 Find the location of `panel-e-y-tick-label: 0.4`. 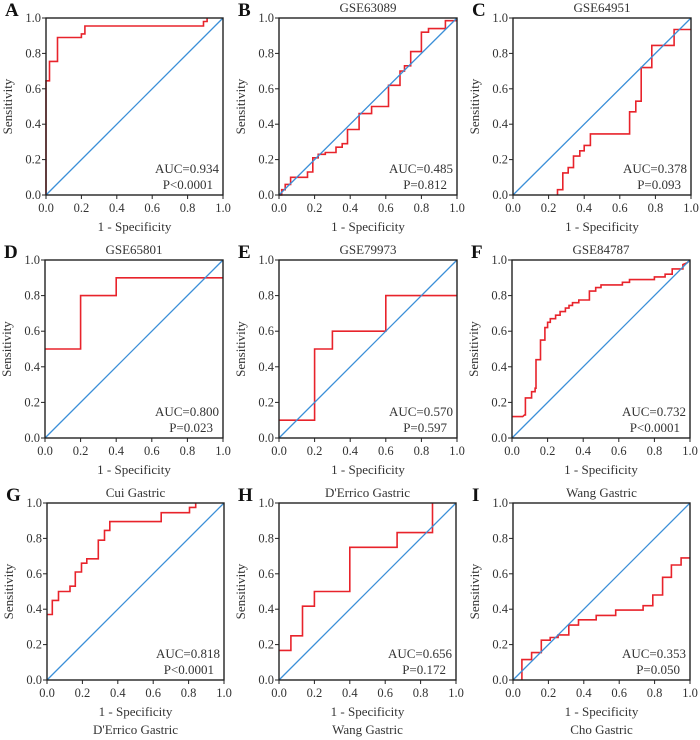

panel-e-y-tick-label: 0.4 is located at coordinates (266, 367).